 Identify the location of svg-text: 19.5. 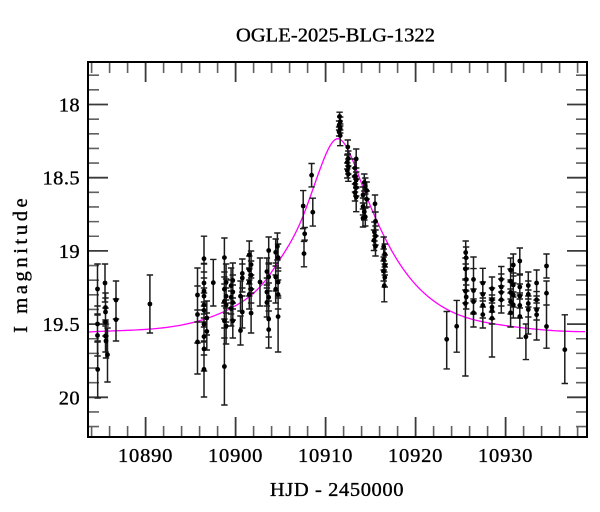
(61, 325).